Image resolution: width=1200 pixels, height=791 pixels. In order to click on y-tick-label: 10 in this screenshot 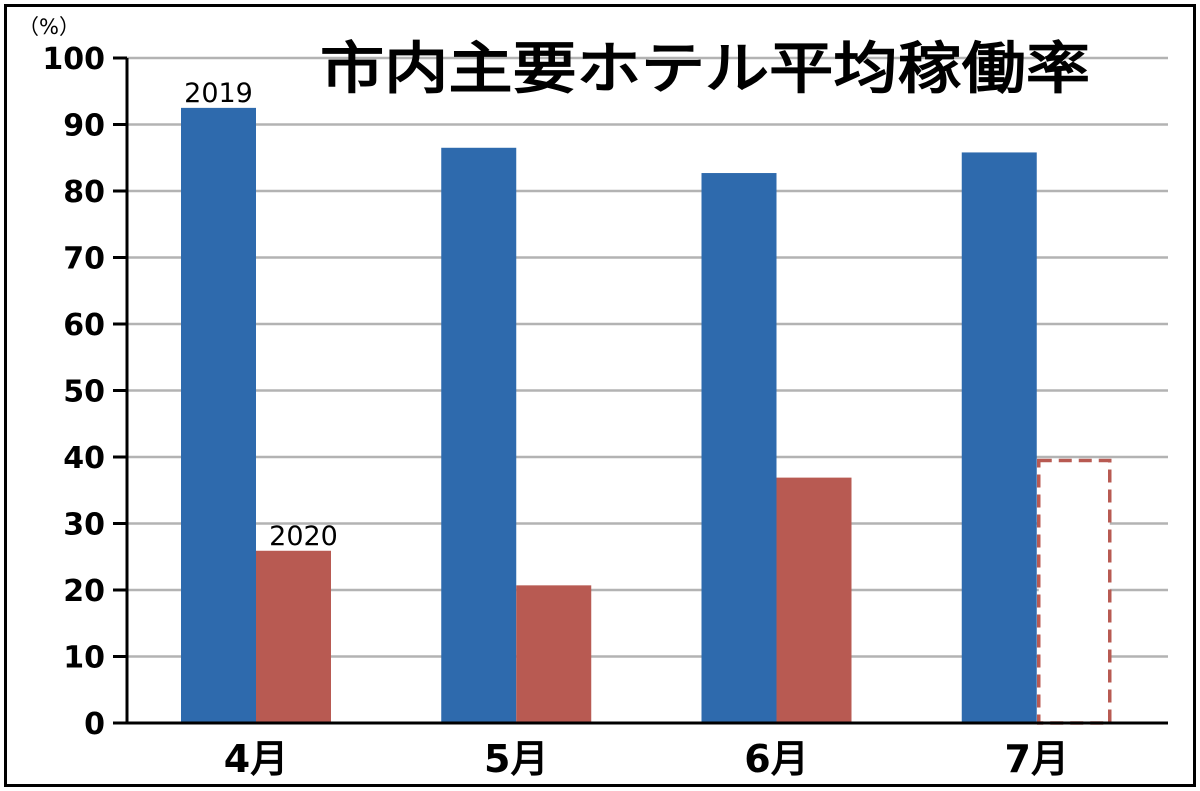, I will do `click(84, 658)`.